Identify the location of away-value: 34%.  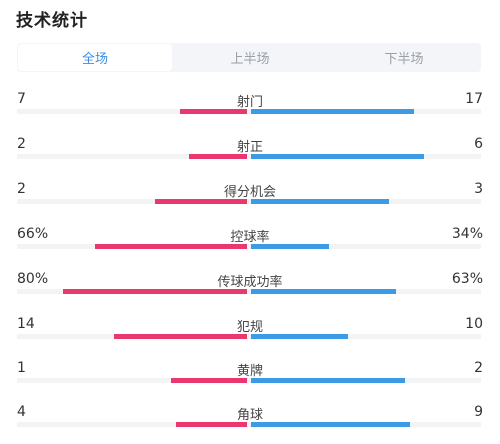
(467, 234).